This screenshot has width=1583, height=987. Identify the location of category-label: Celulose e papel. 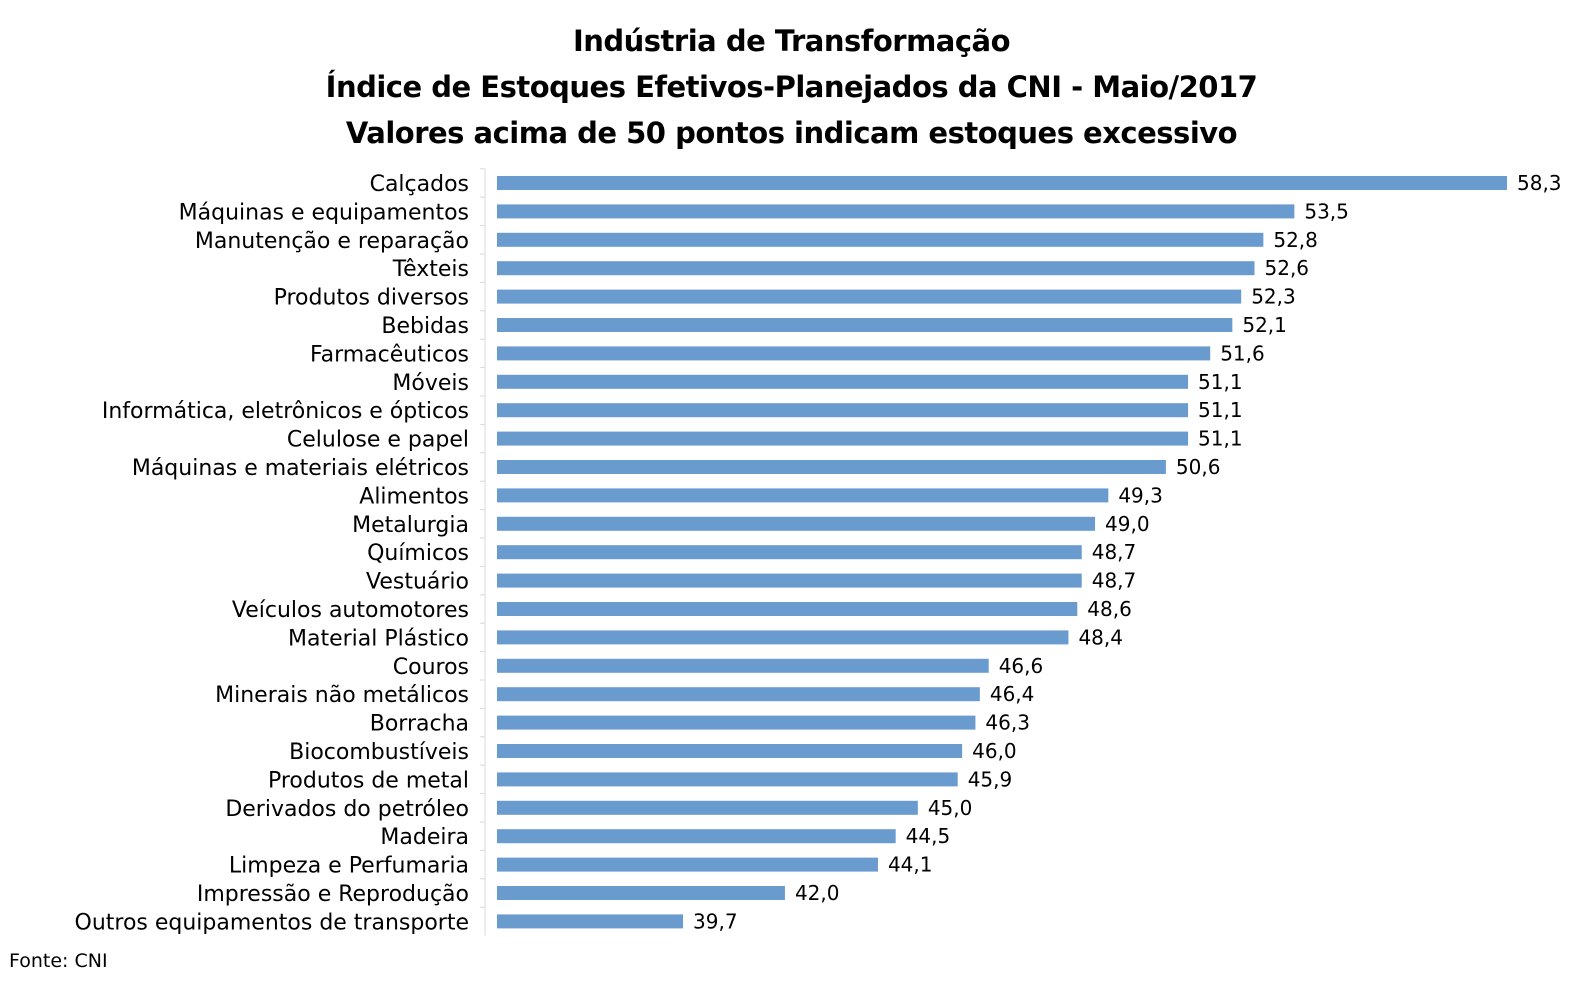
(378, 440).